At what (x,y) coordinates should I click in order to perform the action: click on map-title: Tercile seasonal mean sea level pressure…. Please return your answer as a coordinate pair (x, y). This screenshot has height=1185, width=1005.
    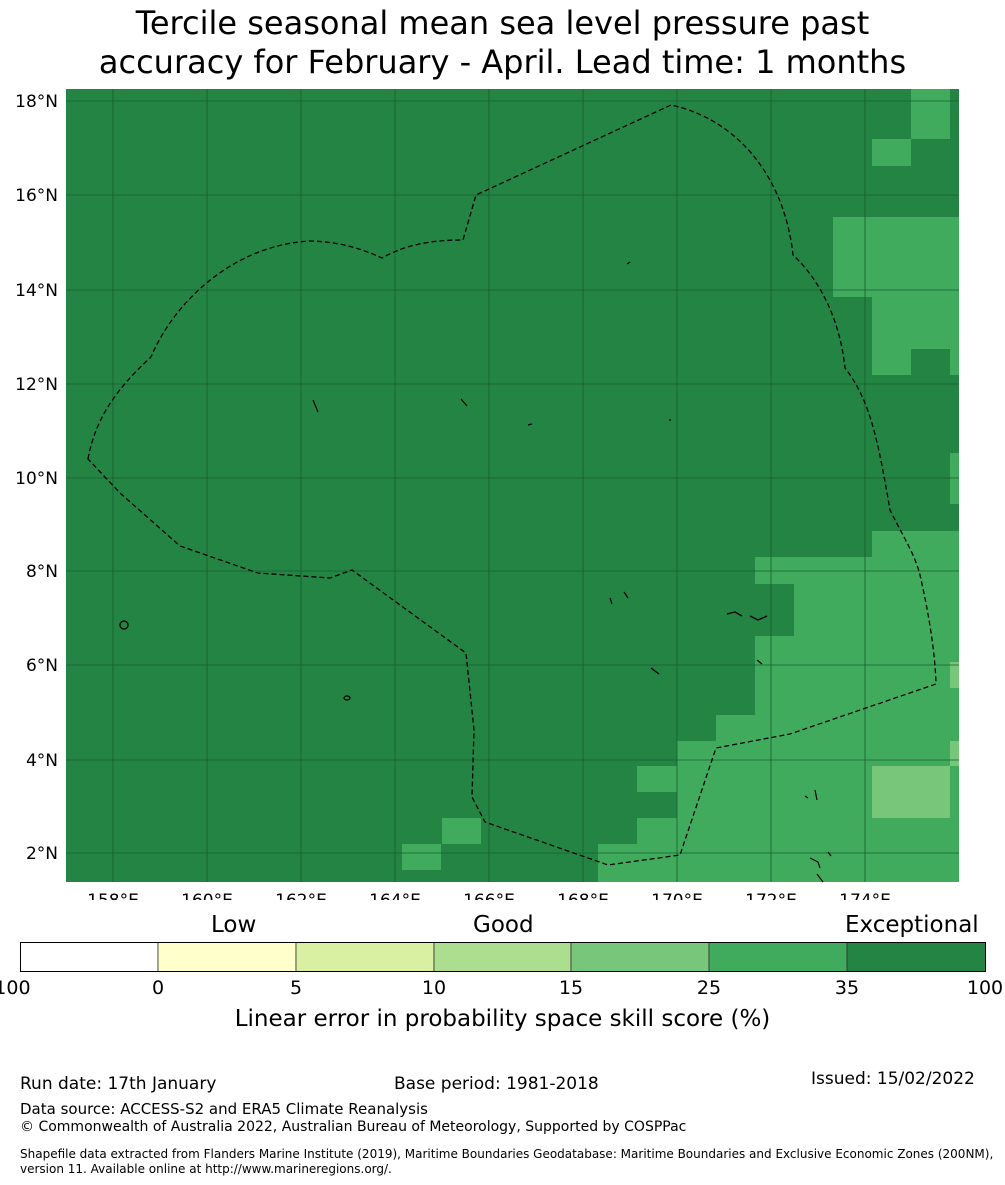
    Looking at the image, I should click on (502, 43).